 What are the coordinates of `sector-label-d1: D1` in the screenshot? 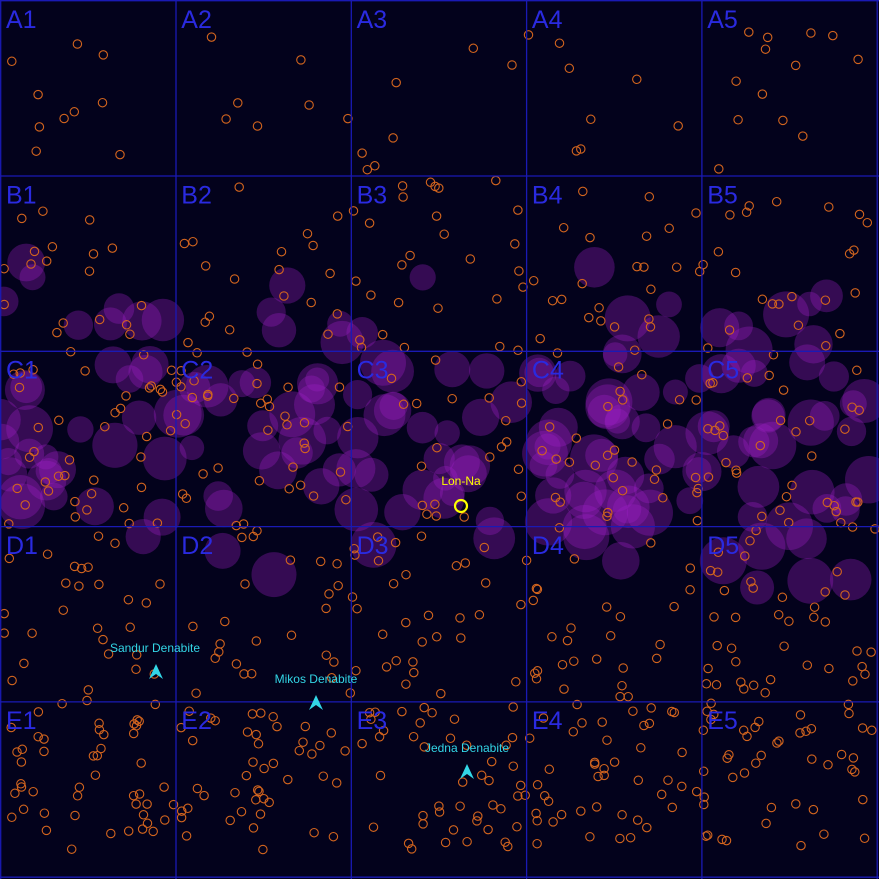 It's located at (22, 546).